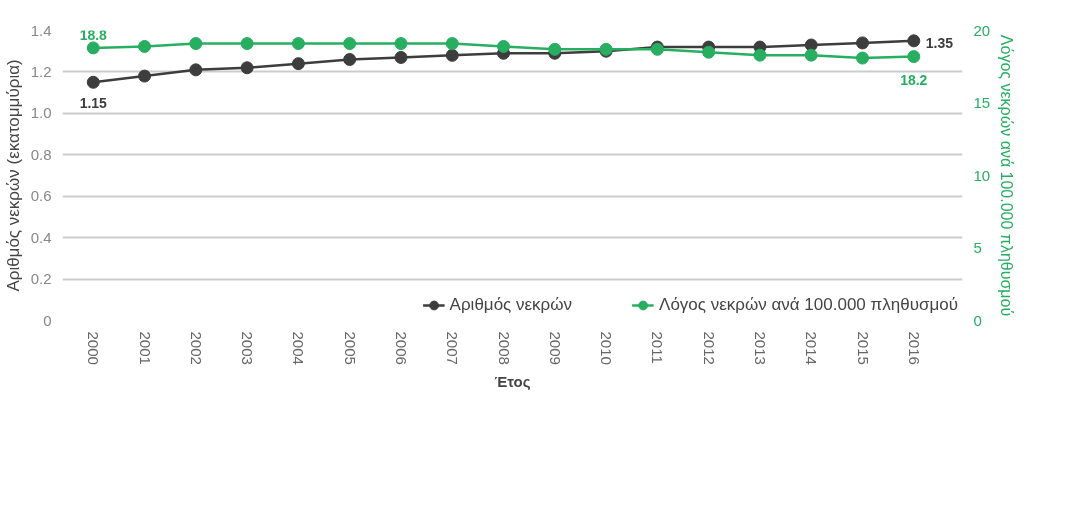  I want to click on x-tick-label: 2001, so click(145, 348).